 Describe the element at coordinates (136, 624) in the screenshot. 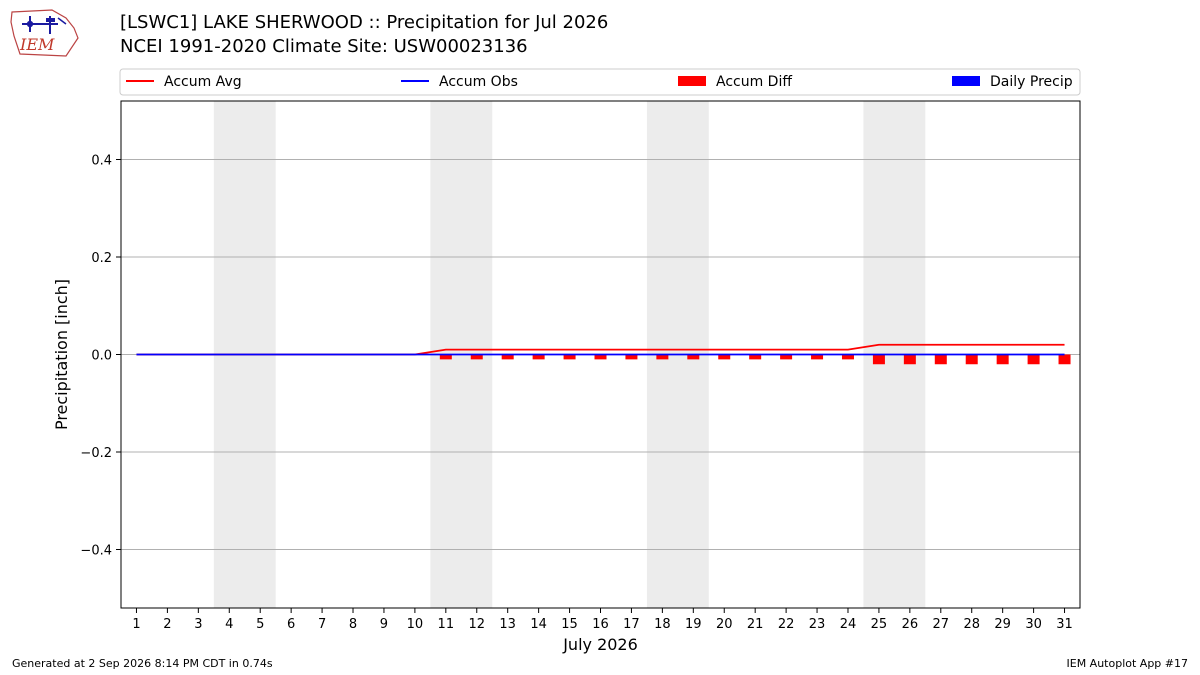

I see `x-tick-label-1: 1` at that location.